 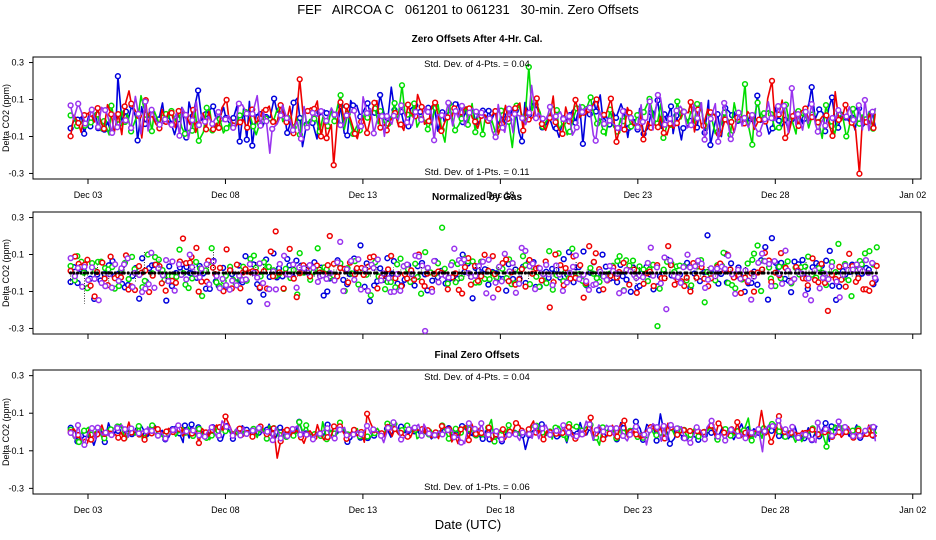 What do you see at coordinates (225, 510) in the screenshot?
I see `x-tick-label: Dec 08` at bounding box center [225, 510].